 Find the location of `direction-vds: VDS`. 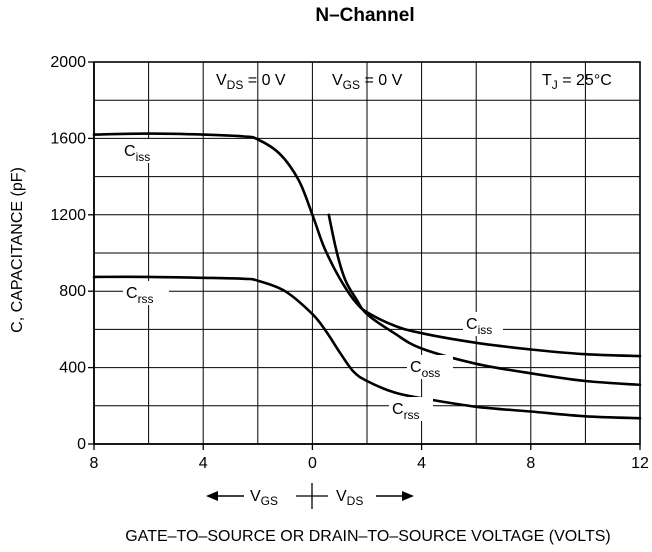

direction-vds: VDS is located at coordinates (349, 498).